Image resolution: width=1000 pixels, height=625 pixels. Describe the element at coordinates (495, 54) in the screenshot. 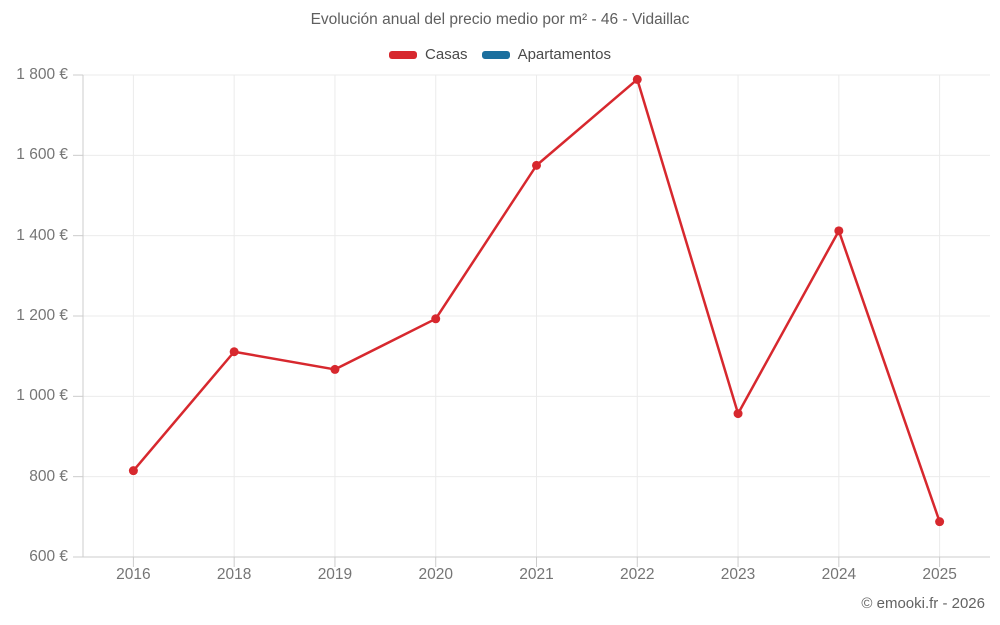

I see `apartamentos-color-swatch` at that location.